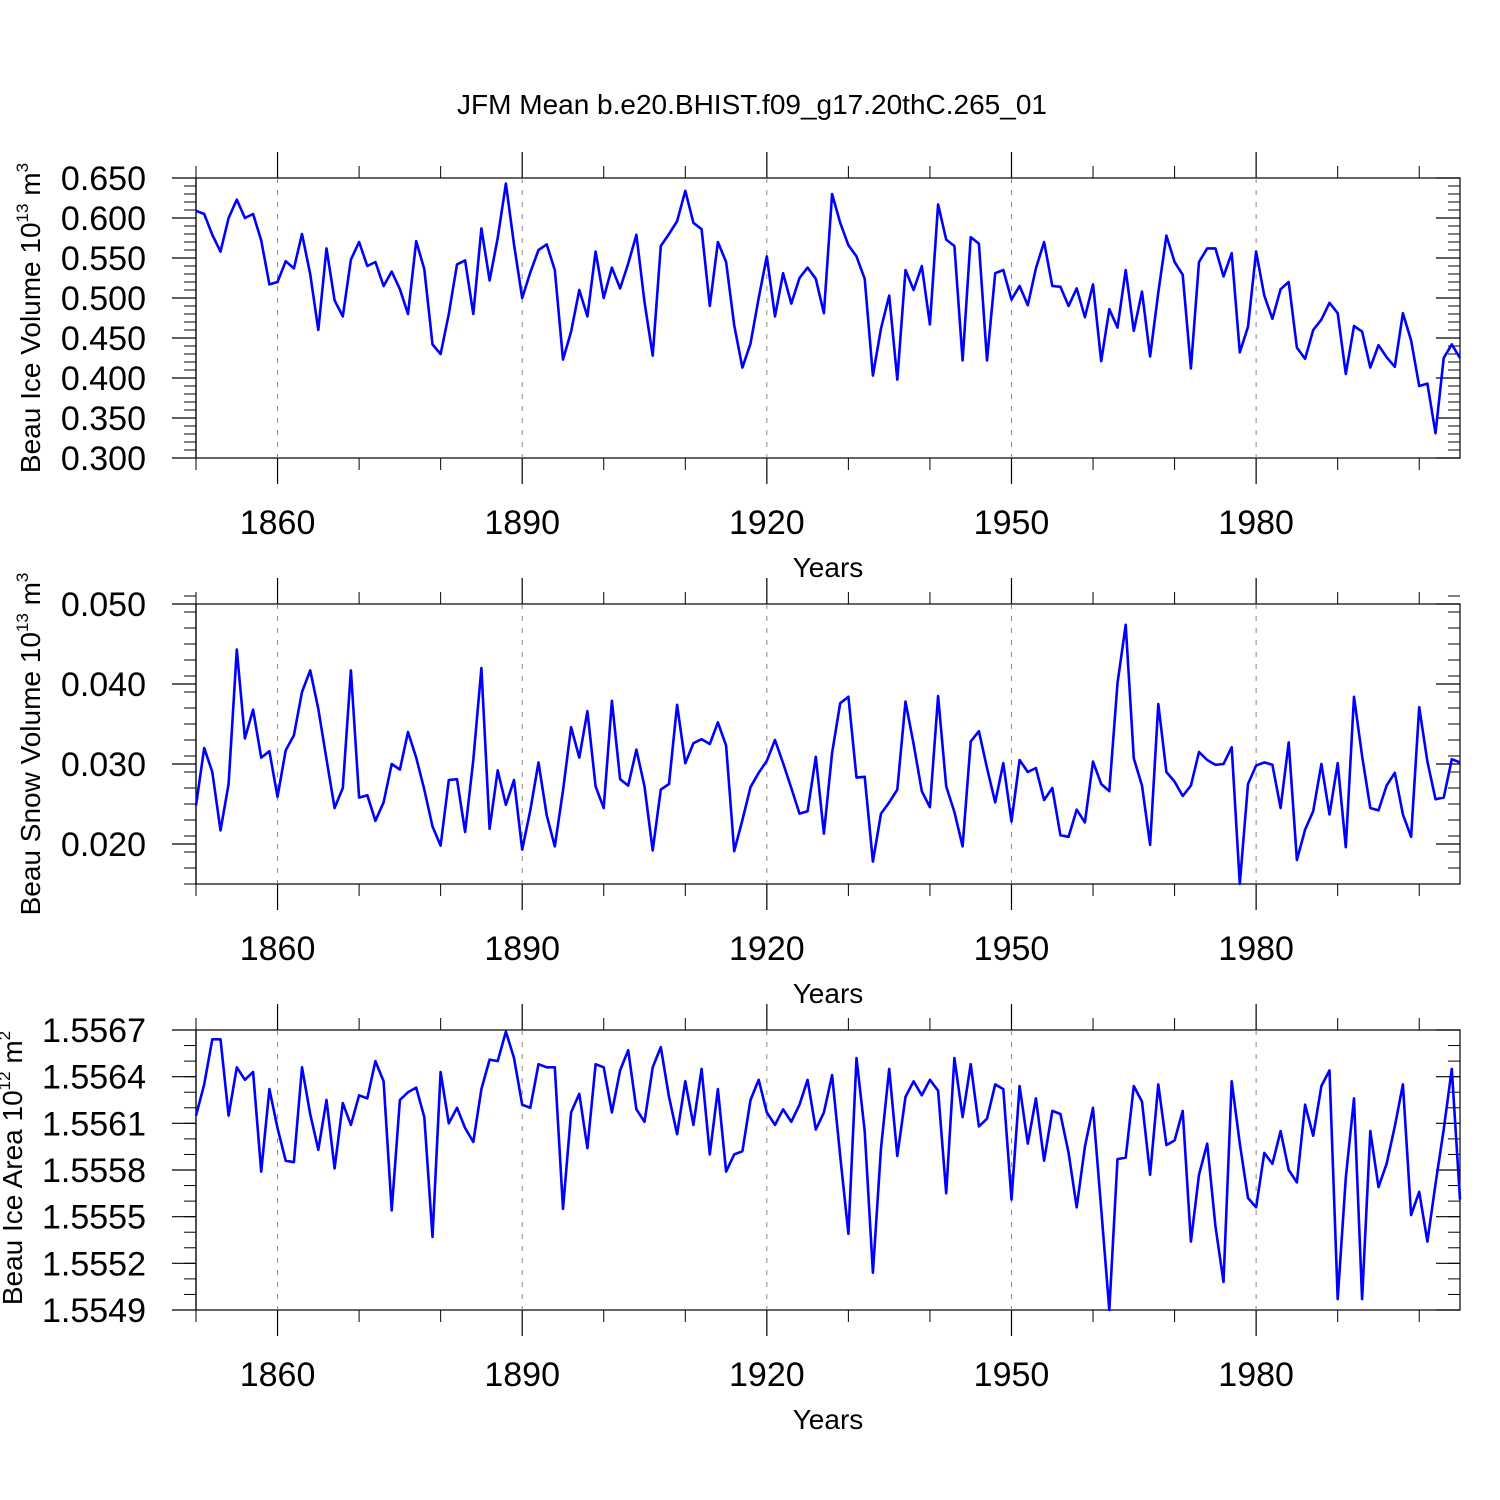 The height and width of the screenshot is (1500, 1500). What do you see at coordinates (103, 299) in the screenshot?
I see `y-tick-label: 0.500` at bounding box center [103, 299].